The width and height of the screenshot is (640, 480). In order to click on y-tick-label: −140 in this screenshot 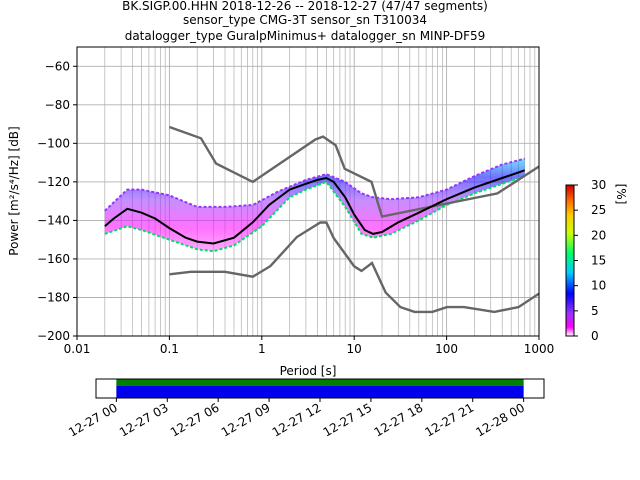, I will do `click(53, 220)`.